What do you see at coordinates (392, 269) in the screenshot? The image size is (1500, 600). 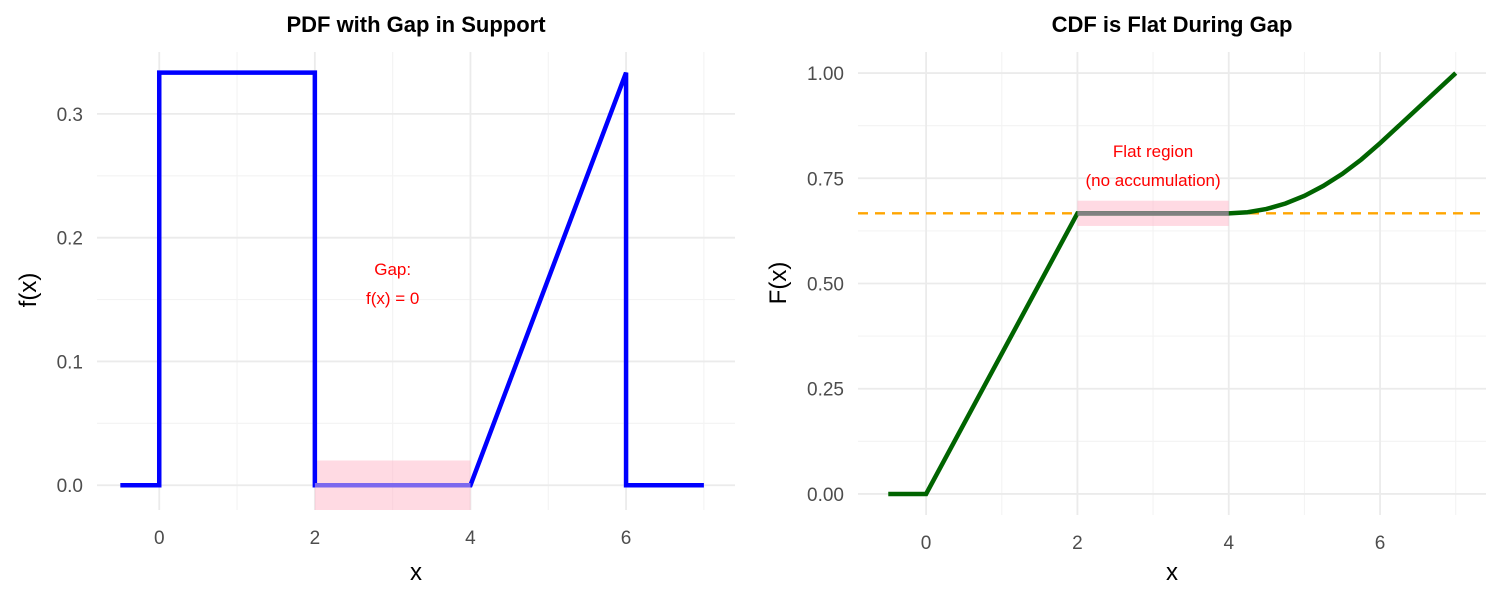 I see `annotation-line: Gap:` at bounding box center [392, 269].